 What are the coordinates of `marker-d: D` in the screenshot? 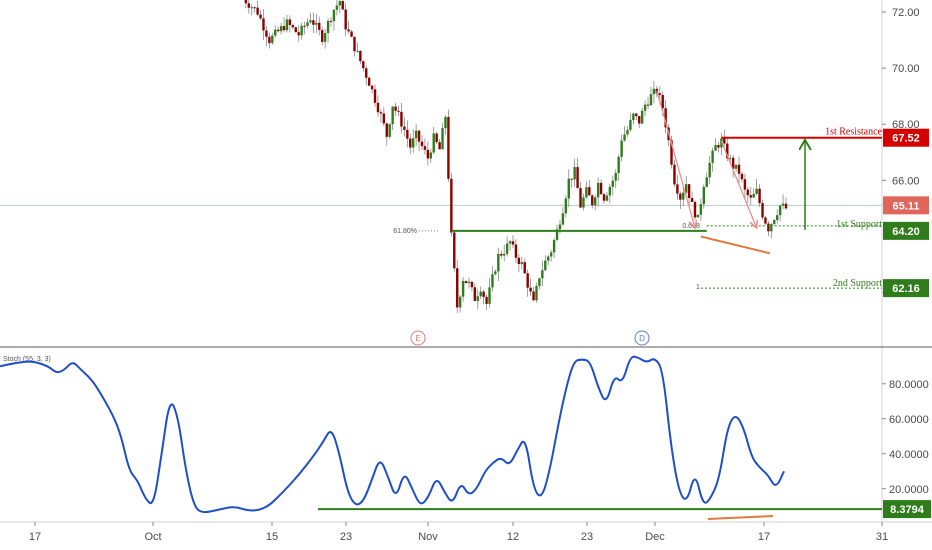 It's located at (642, 338).